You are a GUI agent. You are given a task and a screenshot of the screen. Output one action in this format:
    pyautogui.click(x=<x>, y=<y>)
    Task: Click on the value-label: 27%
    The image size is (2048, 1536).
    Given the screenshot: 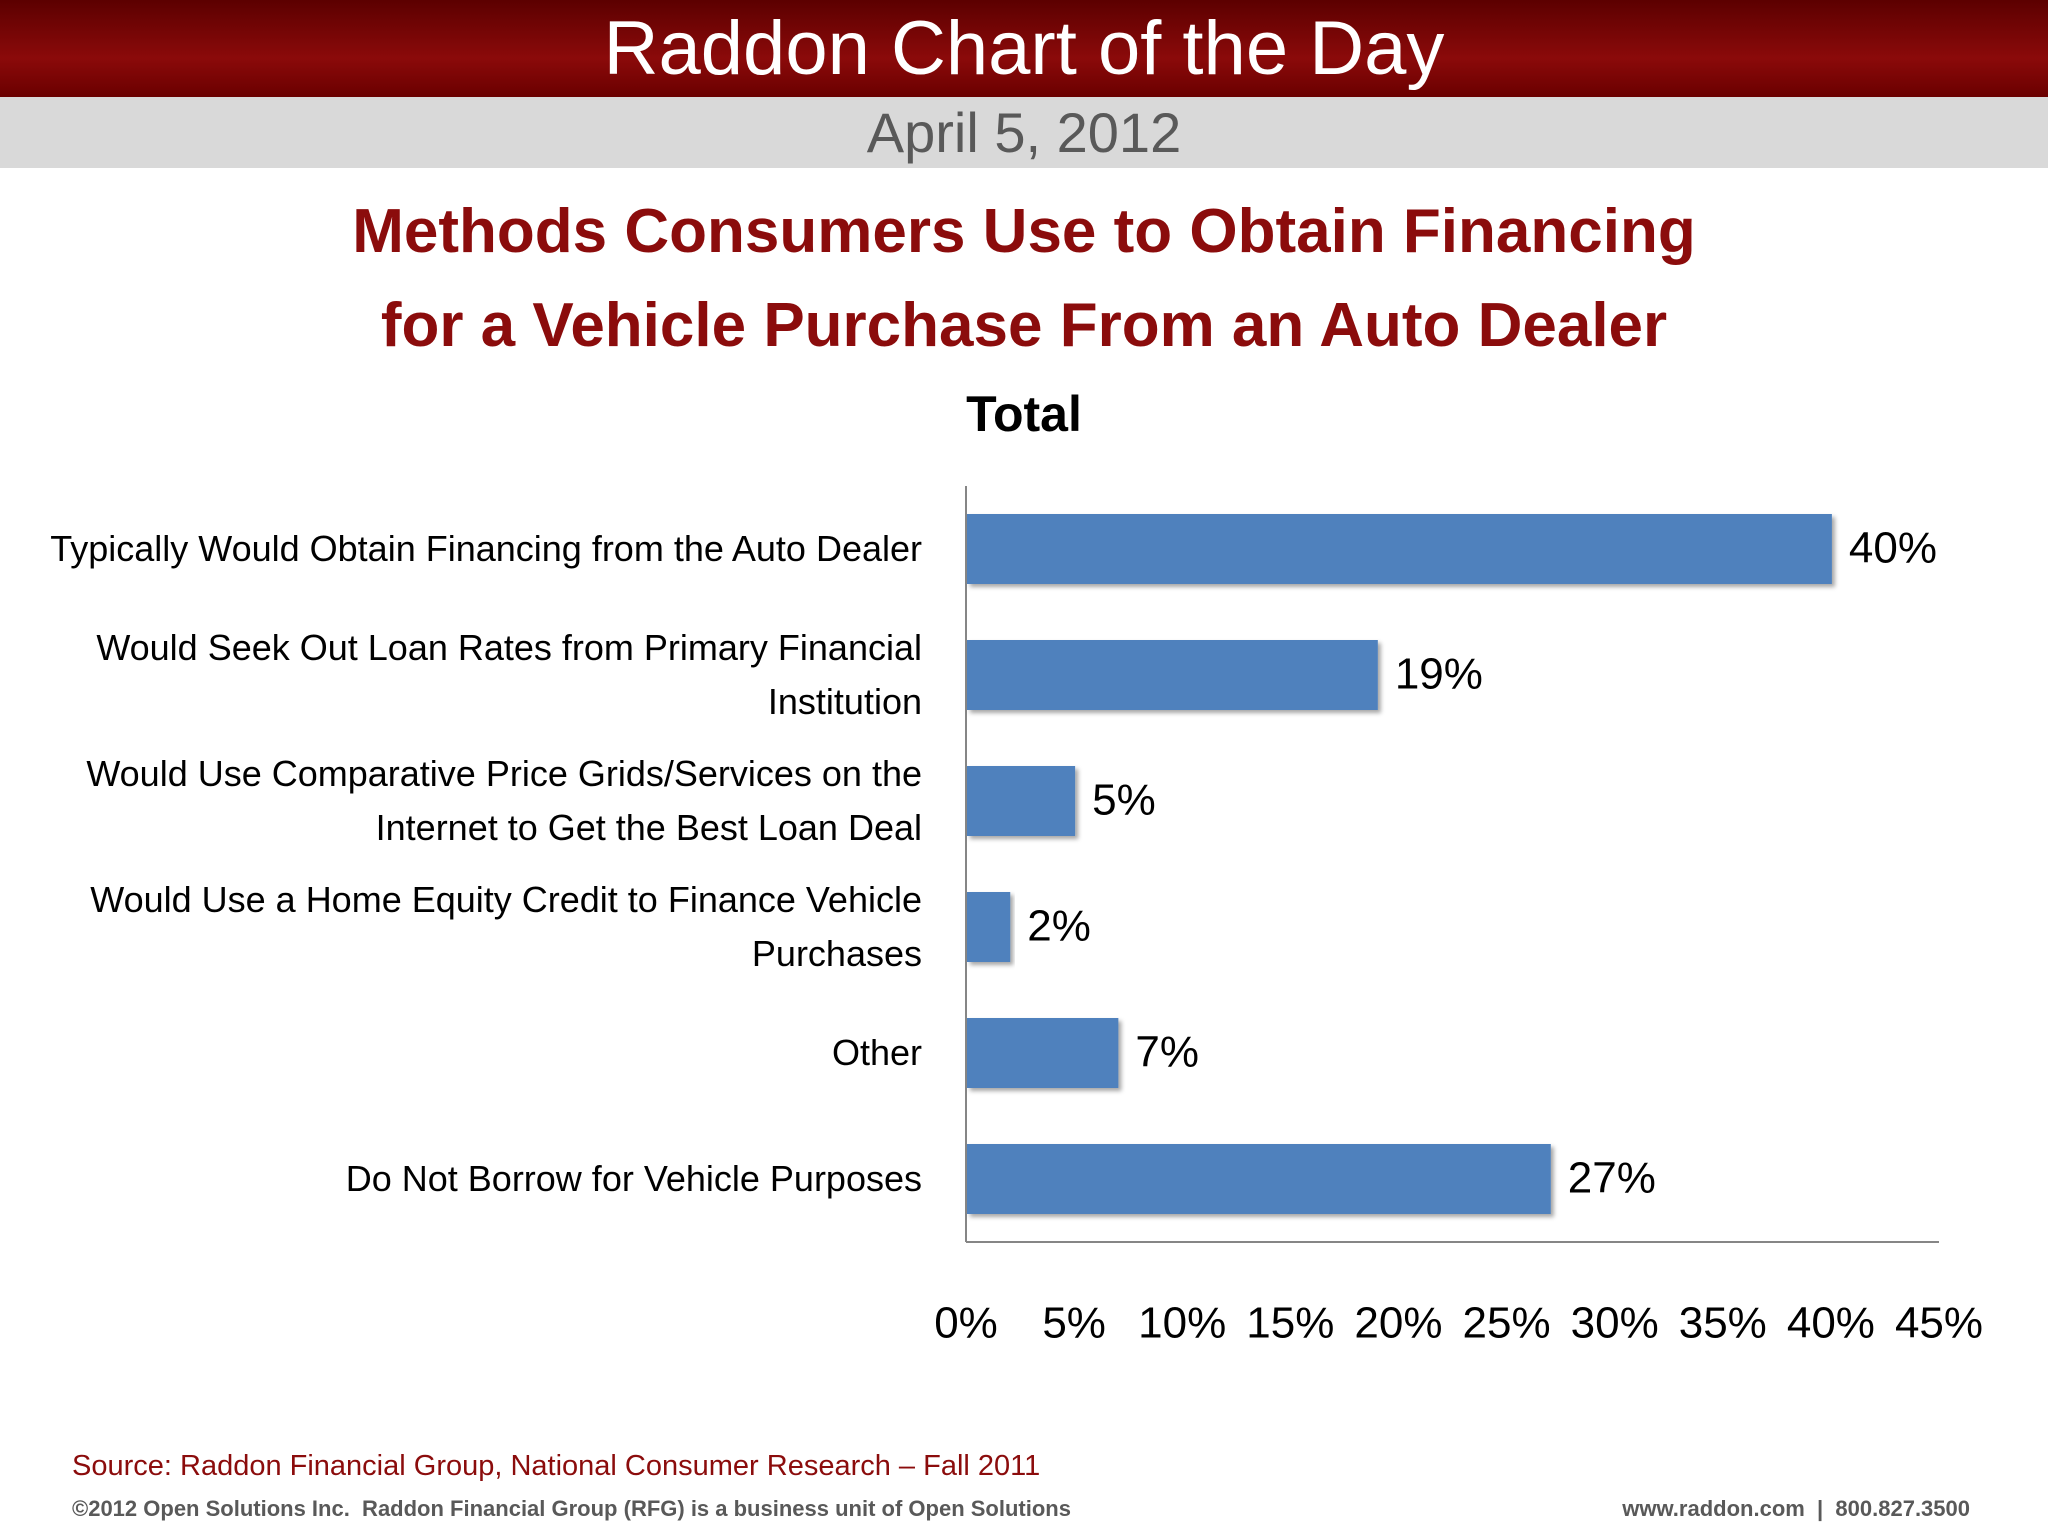 What is the action you would take?
    pyautogui.click(x=1612, y=1178)
    